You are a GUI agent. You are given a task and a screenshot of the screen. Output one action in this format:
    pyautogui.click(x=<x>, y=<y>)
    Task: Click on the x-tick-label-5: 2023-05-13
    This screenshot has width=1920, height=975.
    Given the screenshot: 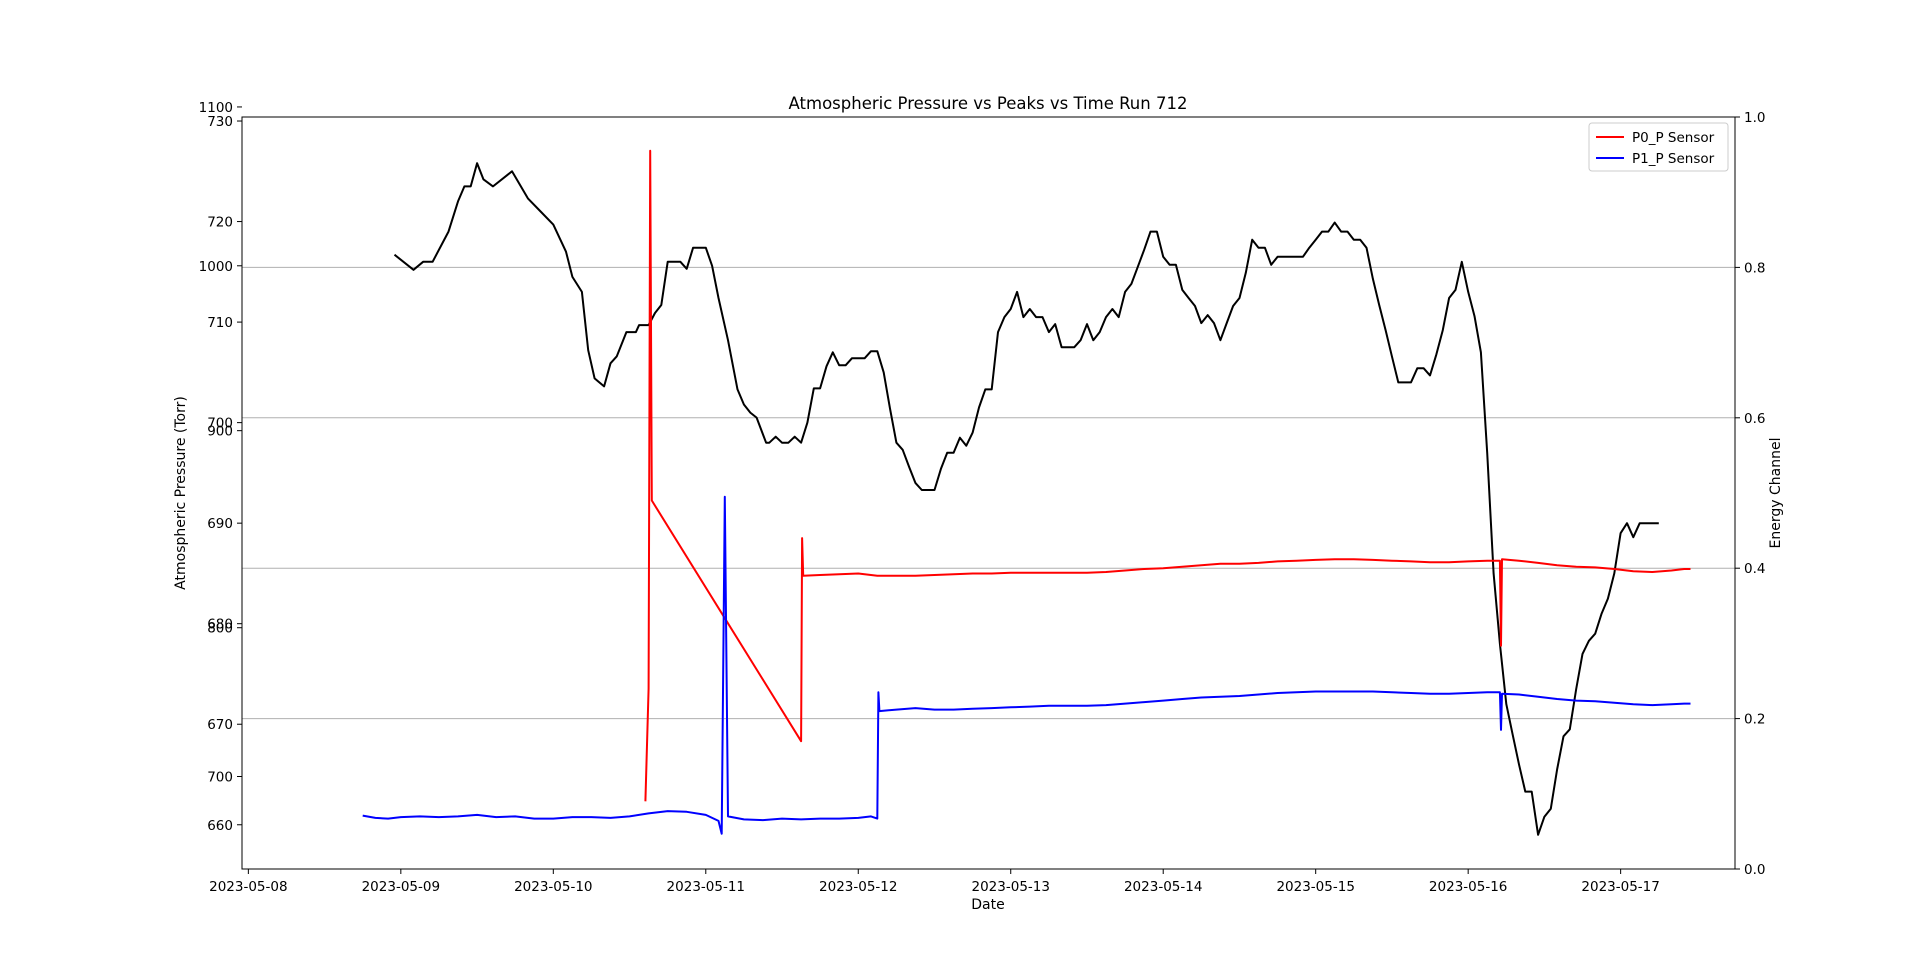 What is the action you would take?
    pyautogui.click(x=1011, y=887)
    